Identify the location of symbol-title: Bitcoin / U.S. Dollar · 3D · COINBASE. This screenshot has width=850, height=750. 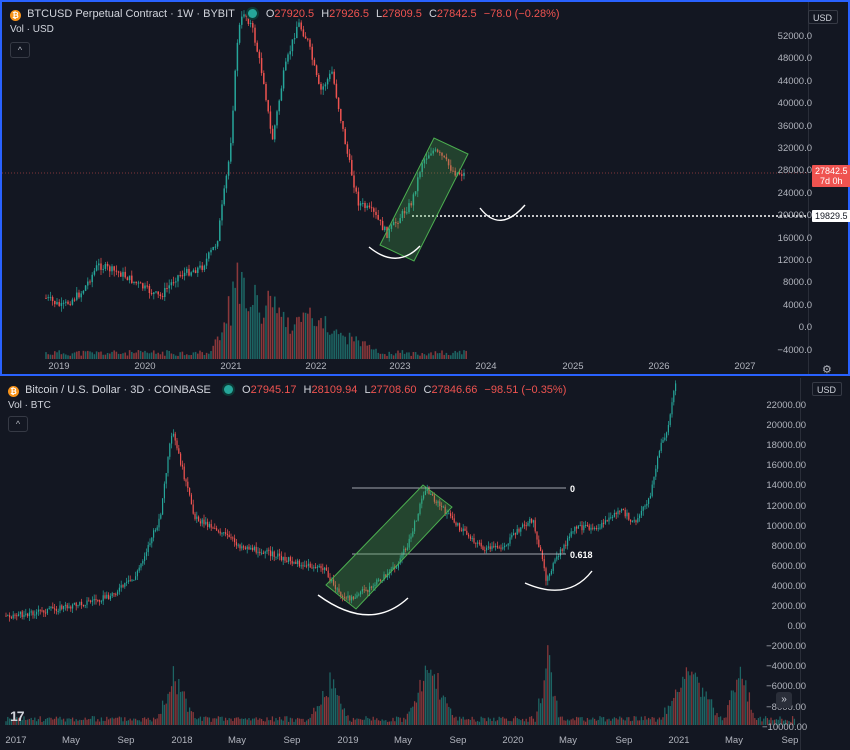
(118, 390).